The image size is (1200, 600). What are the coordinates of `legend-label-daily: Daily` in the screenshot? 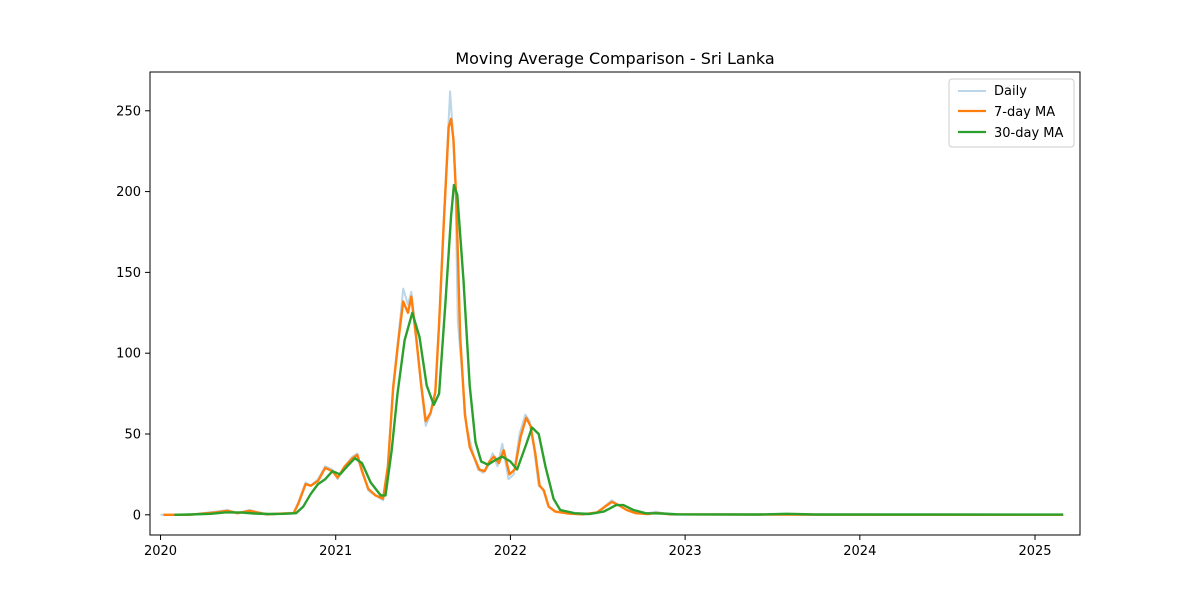 It's located at (1010, 91).